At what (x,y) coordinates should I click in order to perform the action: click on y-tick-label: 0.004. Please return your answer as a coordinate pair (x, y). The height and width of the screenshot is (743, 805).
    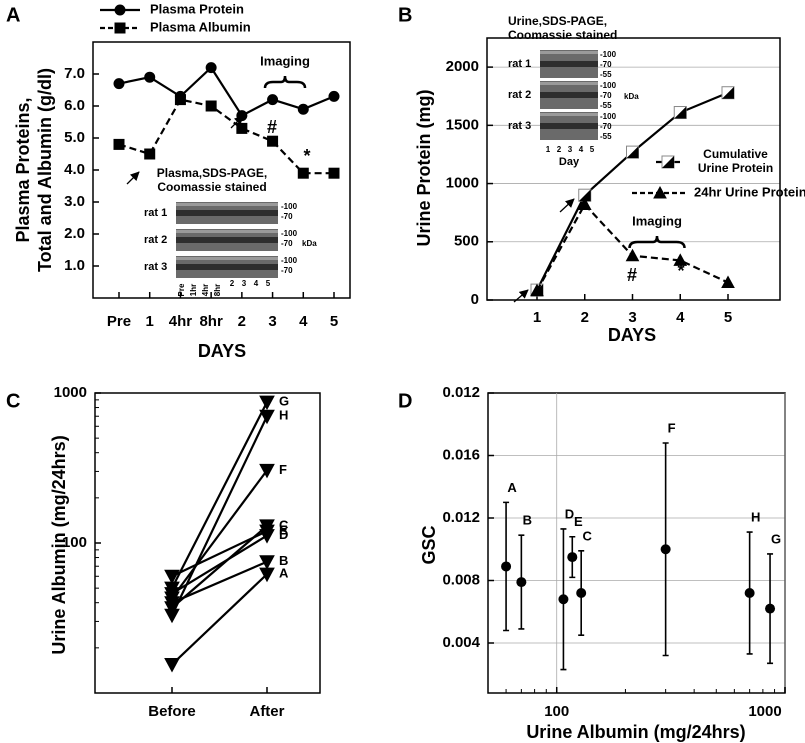
    Looking at the image, I should click on (461, 642).